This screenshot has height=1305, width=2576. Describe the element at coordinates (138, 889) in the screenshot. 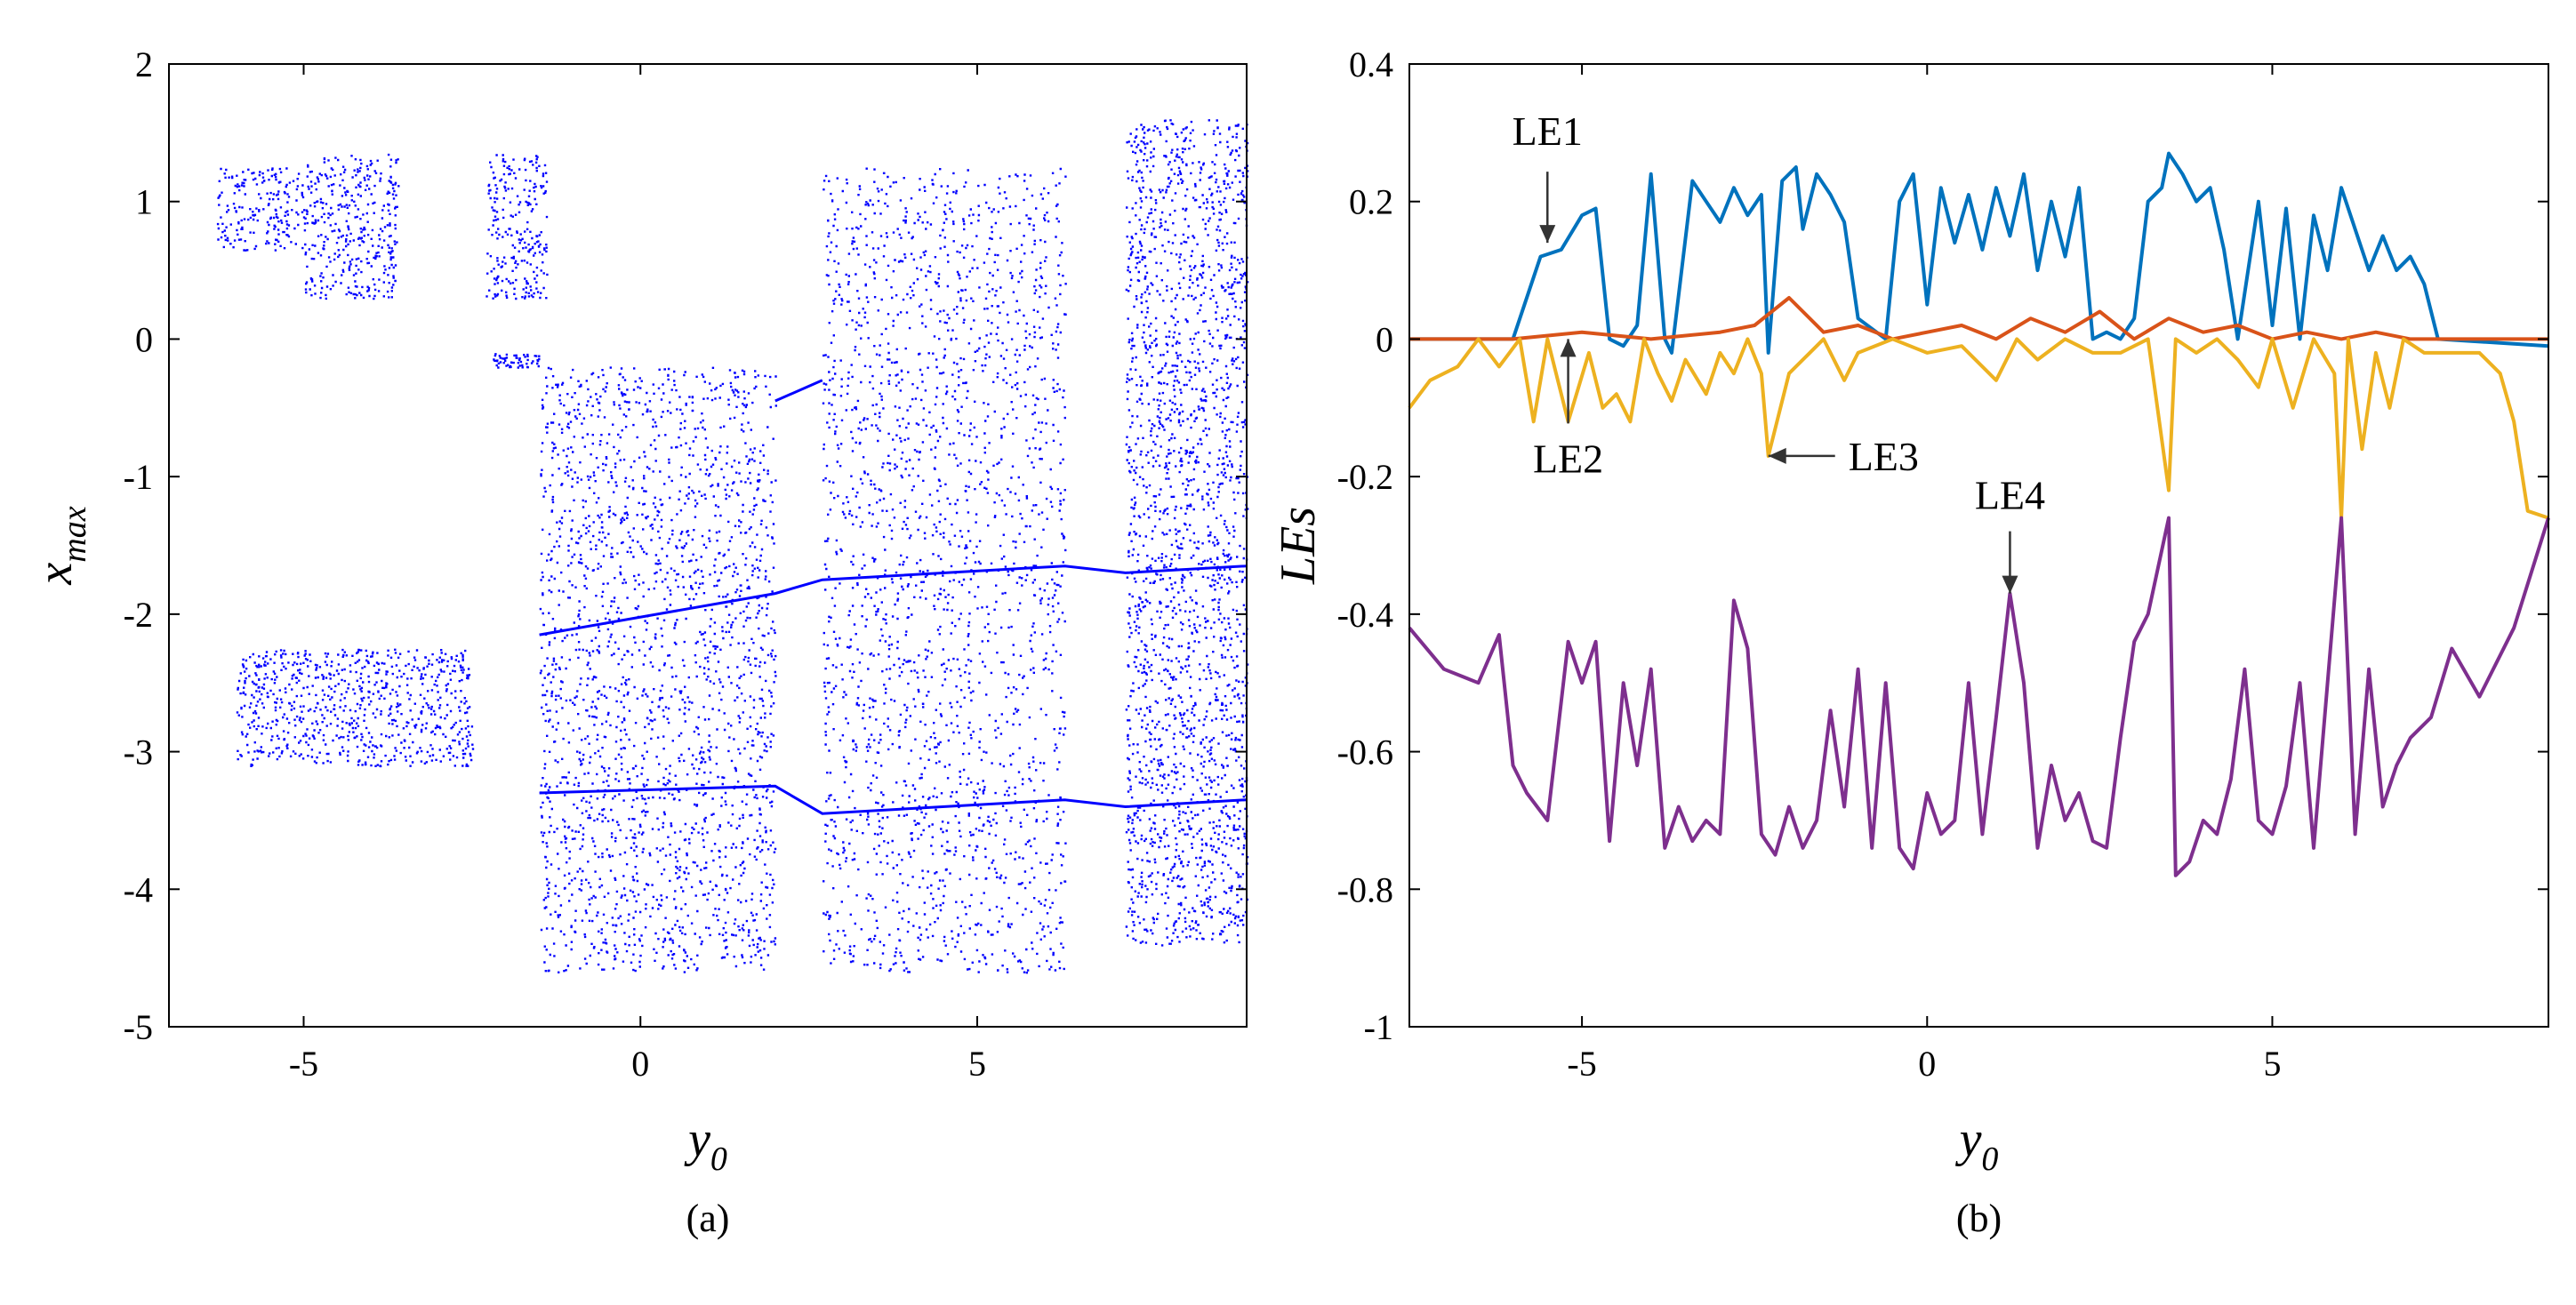

I see `y-tick-label: -4` at that location.